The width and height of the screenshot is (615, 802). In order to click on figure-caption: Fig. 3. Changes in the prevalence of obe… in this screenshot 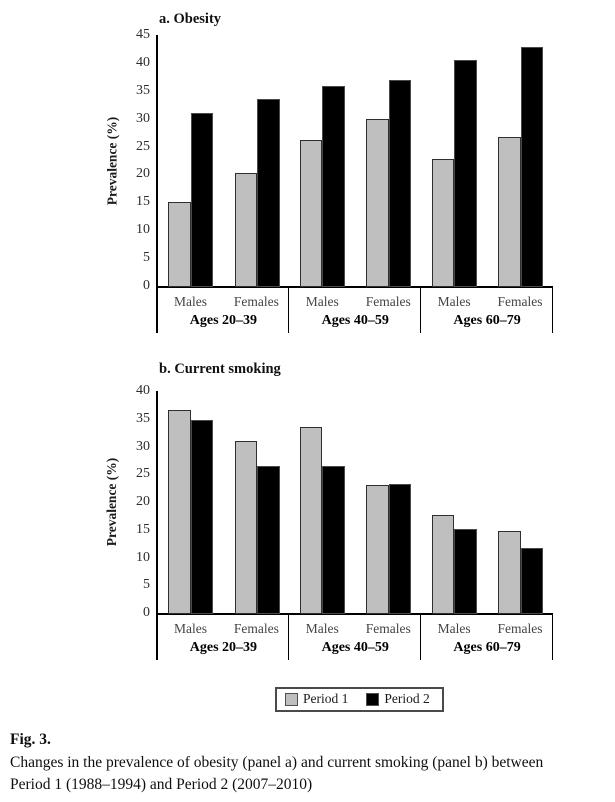, I will do `click(310, 763)`.